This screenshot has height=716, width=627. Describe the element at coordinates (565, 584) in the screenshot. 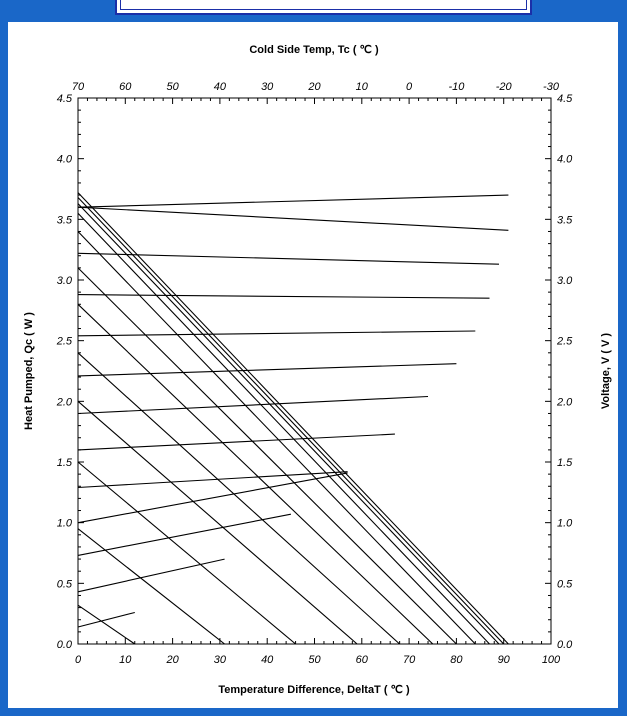

I see `y2-tick-label: 0.5` at that location.